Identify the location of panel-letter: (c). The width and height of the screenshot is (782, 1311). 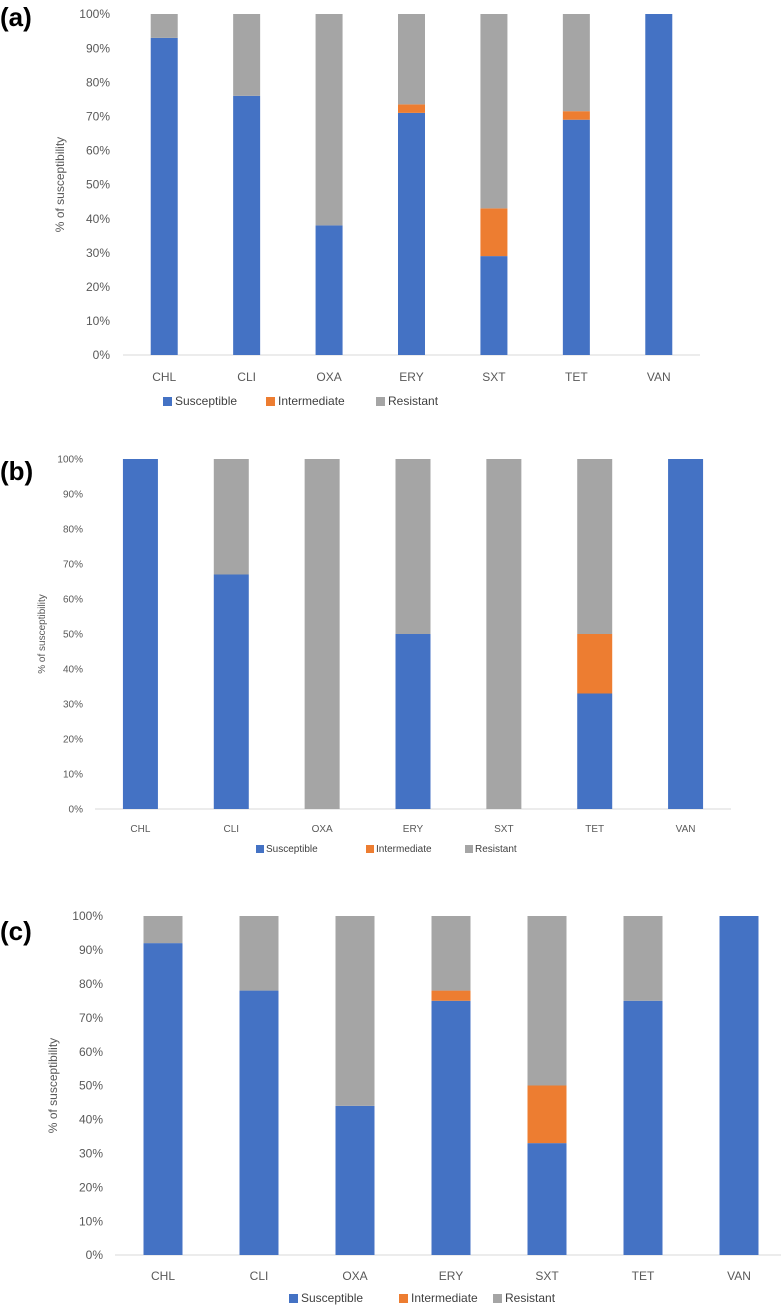
(16, 931).